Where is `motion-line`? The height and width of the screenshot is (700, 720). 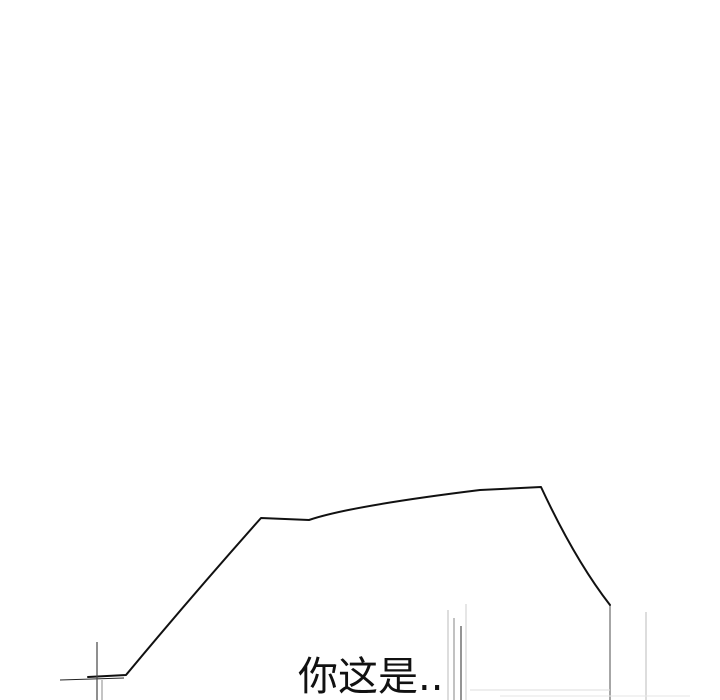 motion-line is located at coordinates (92, 679).